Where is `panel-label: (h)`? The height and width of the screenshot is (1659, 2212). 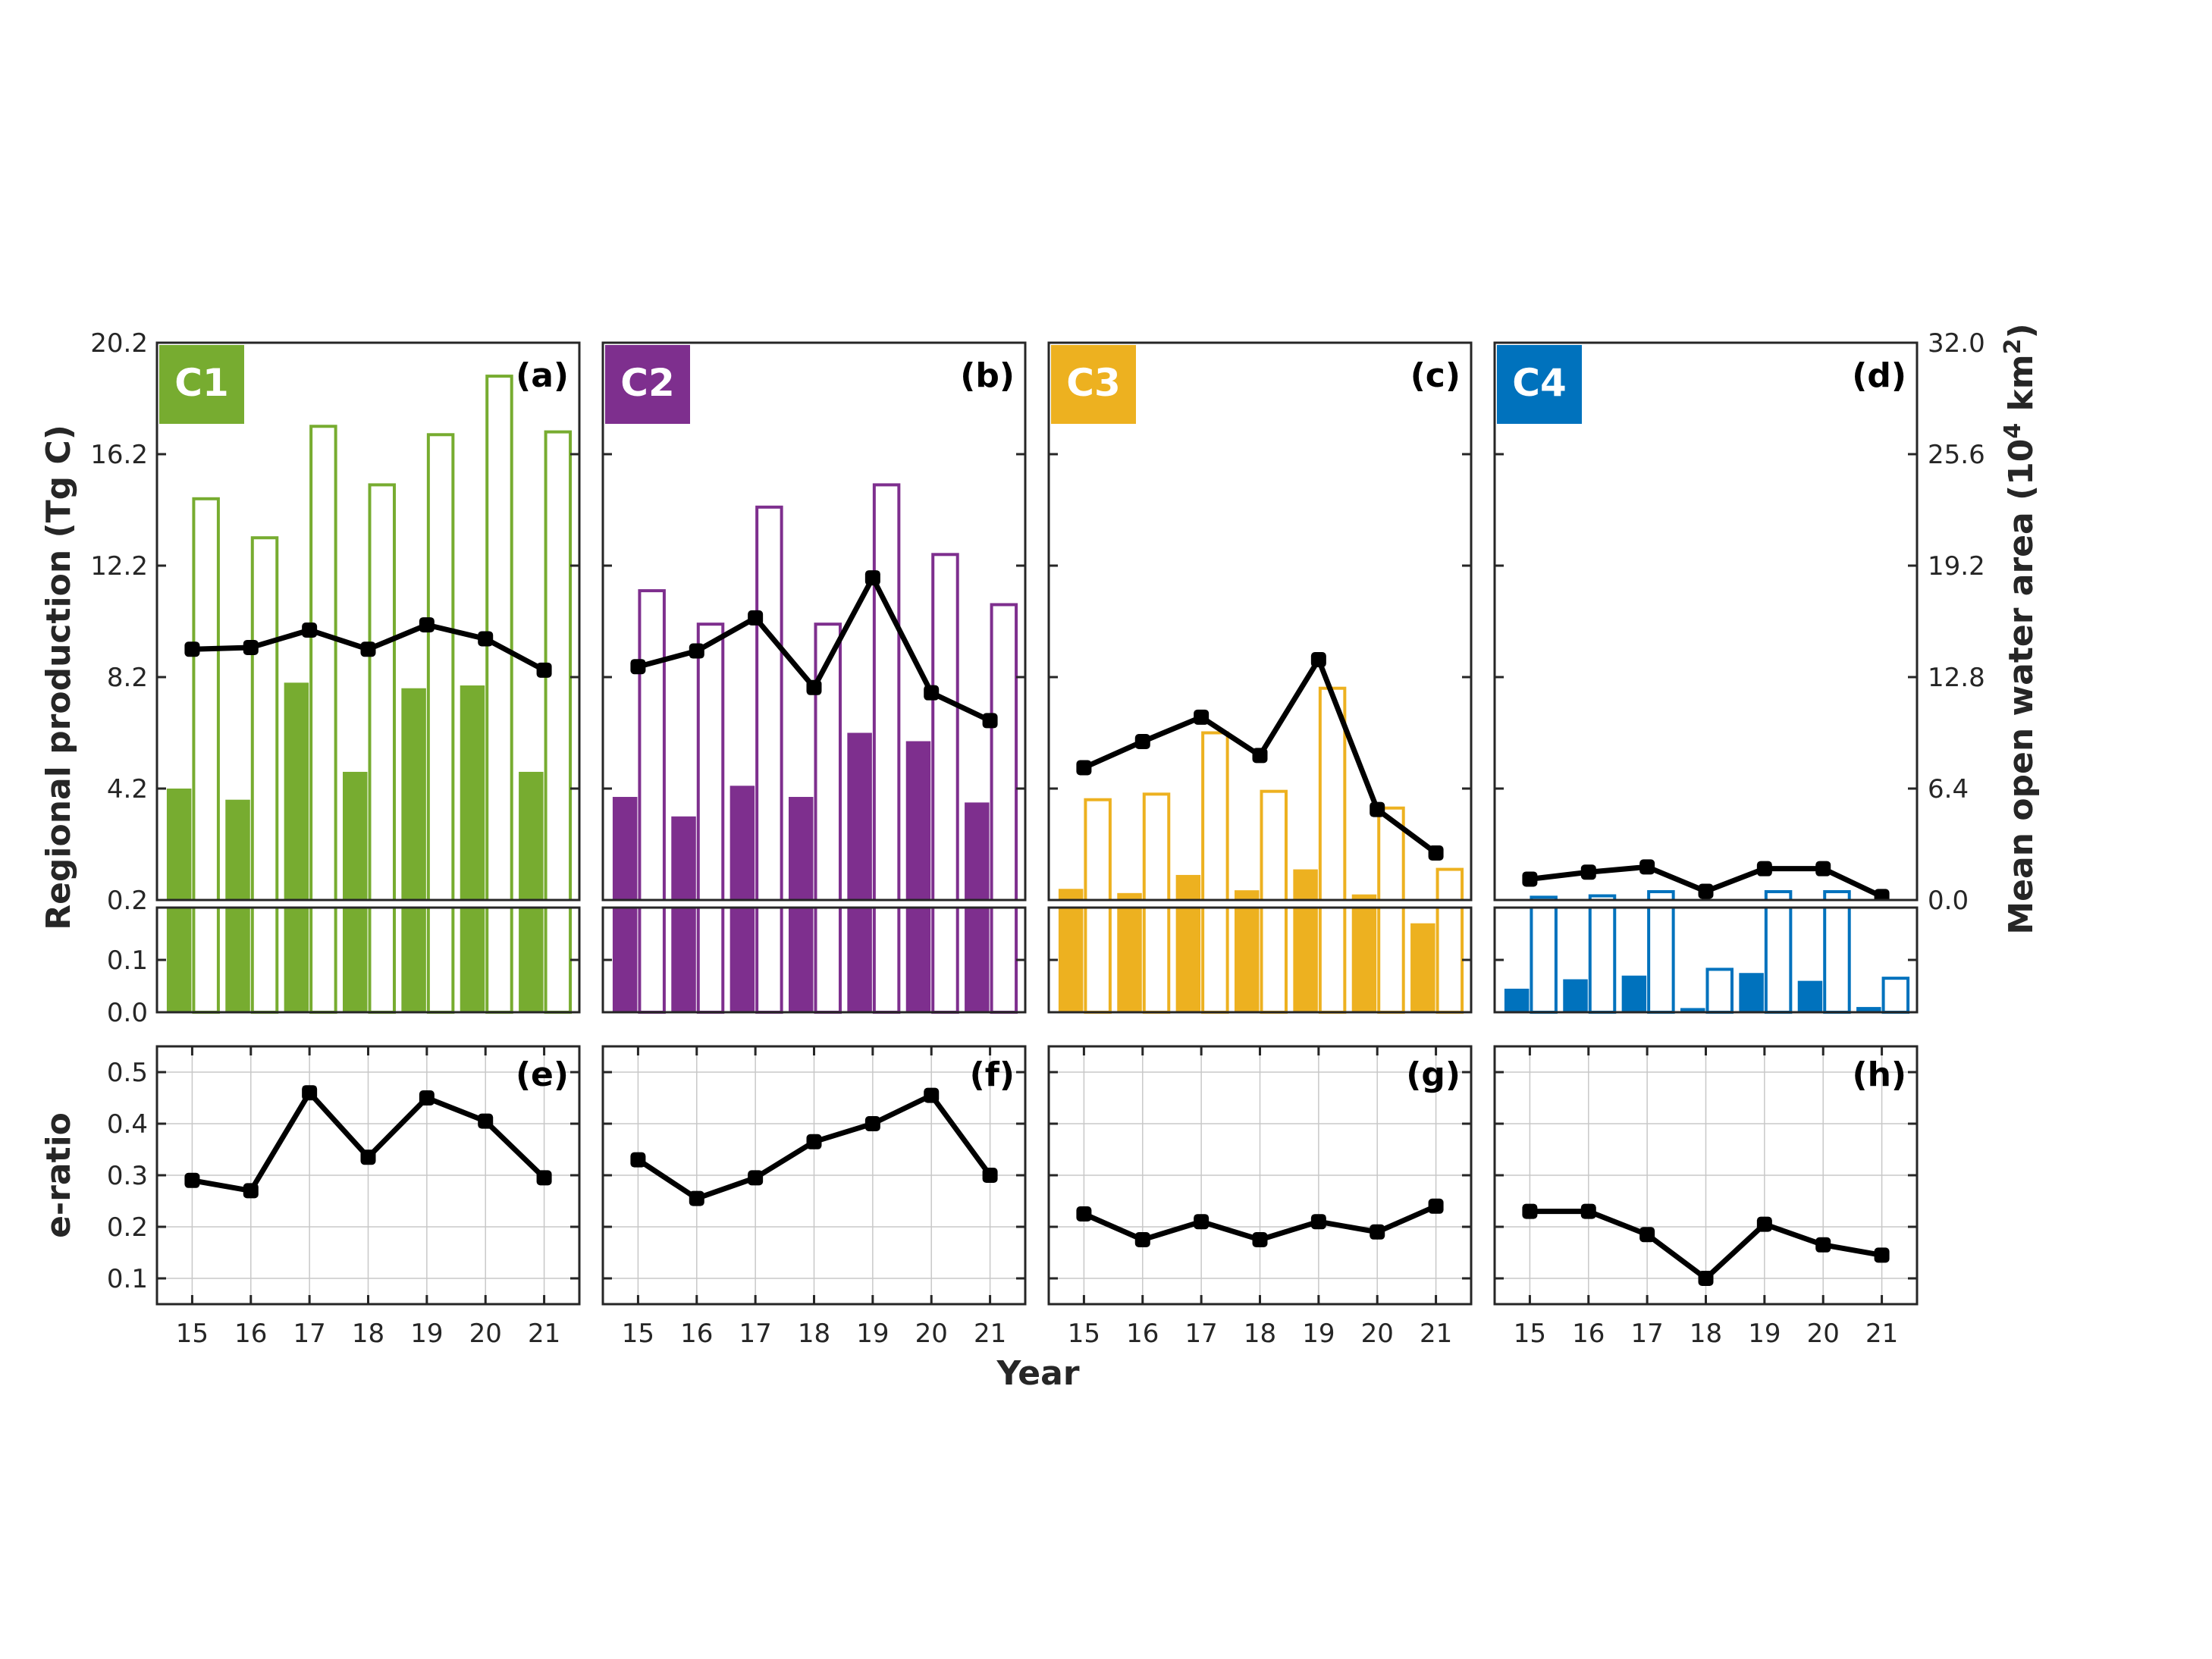
panel-label: (h) is located at coordinates (1879, 1074).